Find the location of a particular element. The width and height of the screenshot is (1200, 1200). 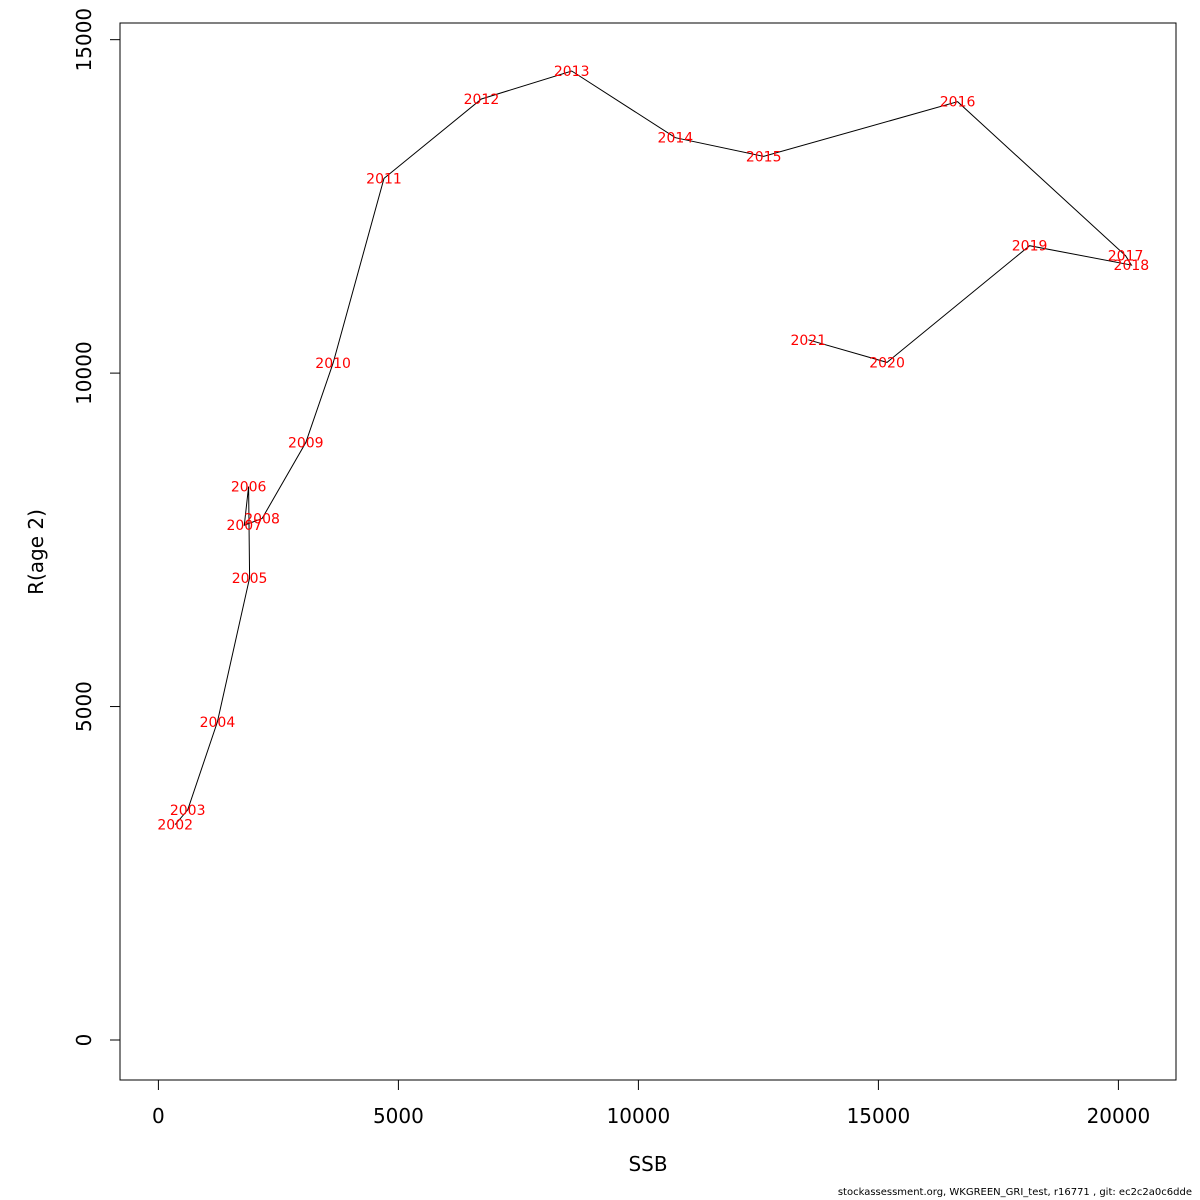

year-label-2016: 2016 is located at coordinates (958, 103).